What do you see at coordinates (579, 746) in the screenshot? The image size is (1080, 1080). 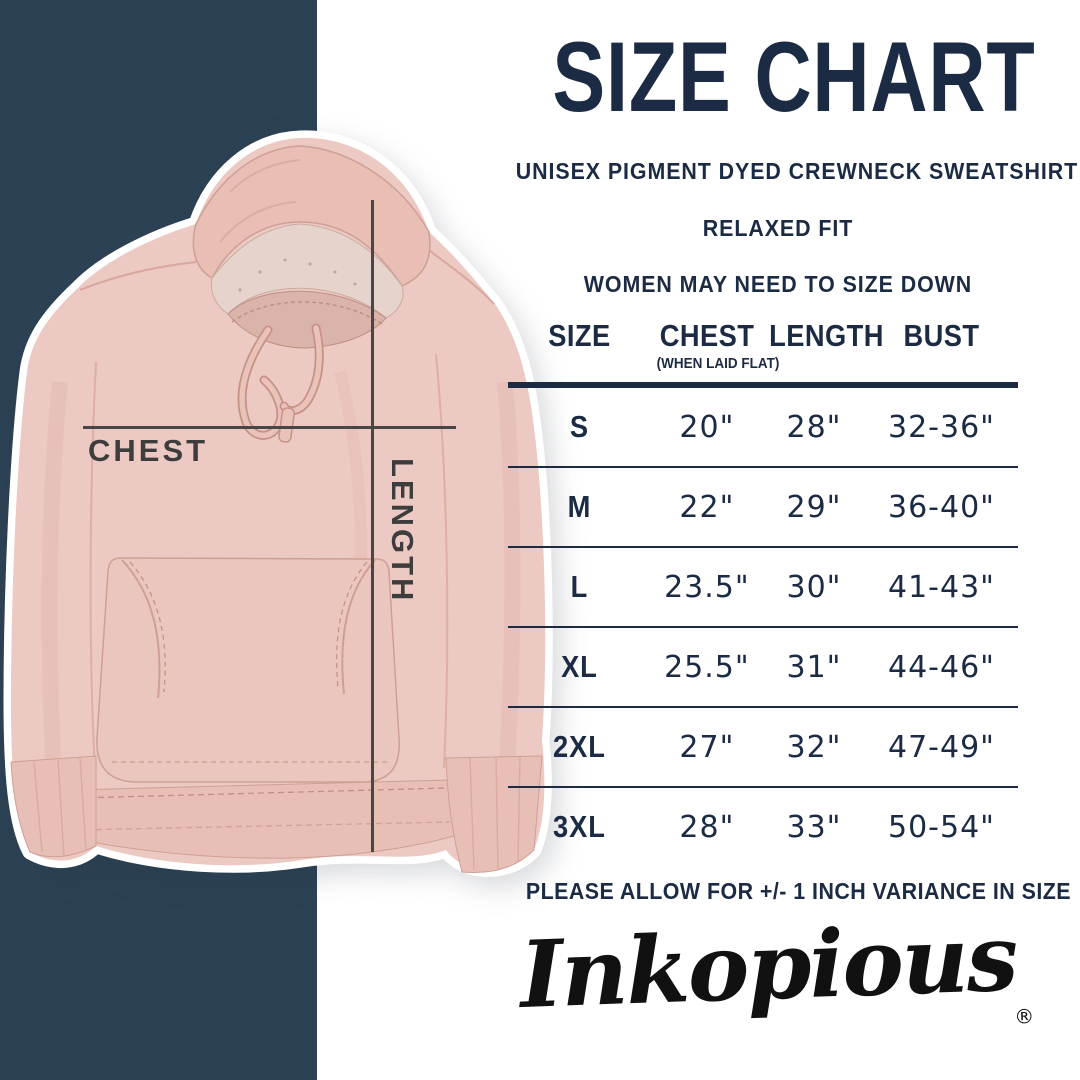 I see `cell-size: 2XL` at bounding box center [579, 746].